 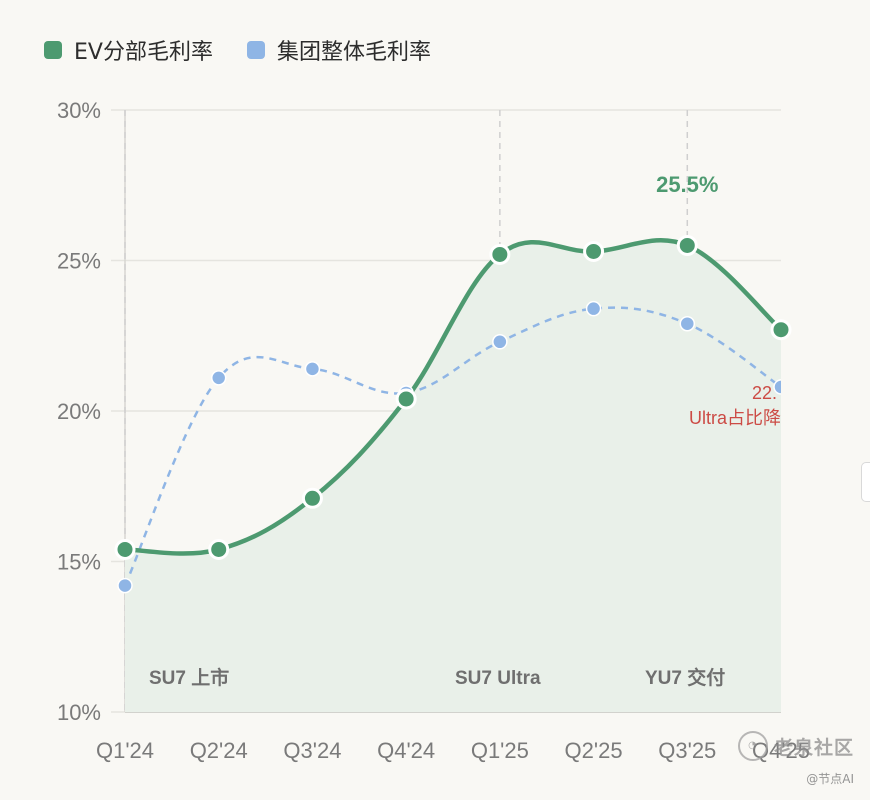 I want to click on legend: EV分部毛利率 集团整体毛利率, so click(x=237, y=50).